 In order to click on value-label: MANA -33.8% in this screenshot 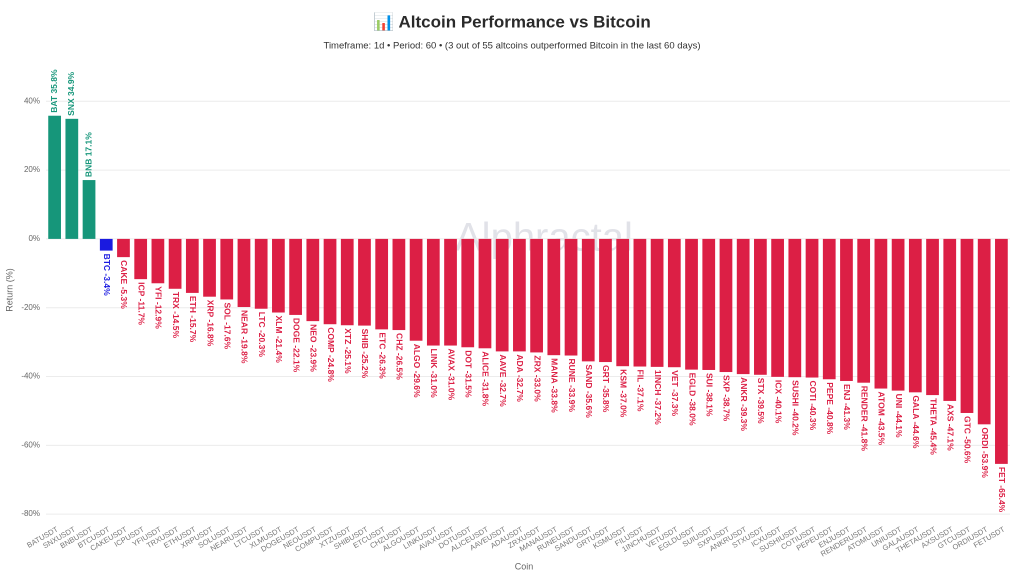, I will do `click(555, 385)`.